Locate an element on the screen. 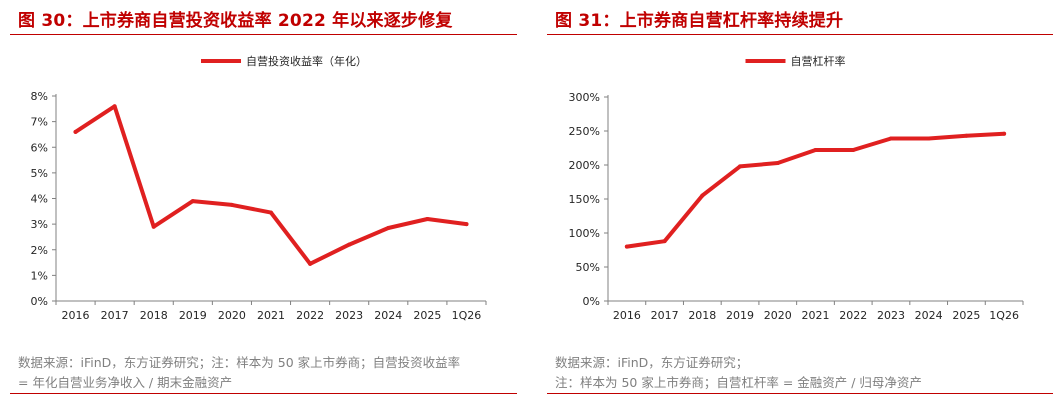  legend-label: 自营杠杆率 is located at coordinates (818, 61).